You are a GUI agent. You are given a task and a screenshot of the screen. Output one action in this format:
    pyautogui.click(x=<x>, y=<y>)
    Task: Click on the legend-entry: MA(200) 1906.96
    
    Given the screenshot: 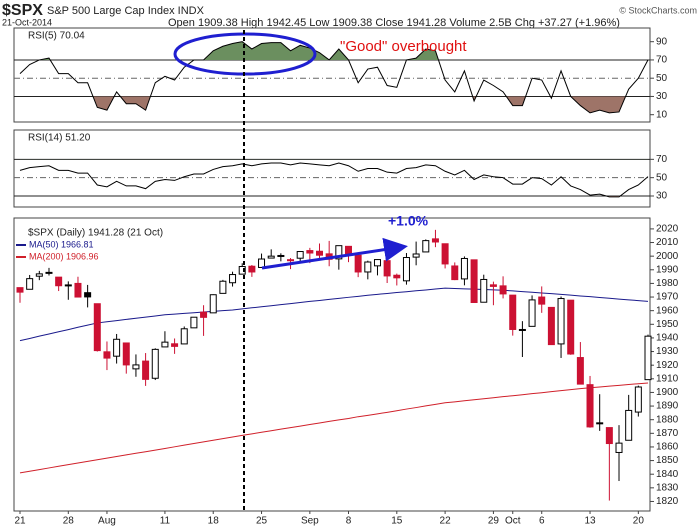 What is the action you would take?
    pyautogui.click(x=64, y=256)
    